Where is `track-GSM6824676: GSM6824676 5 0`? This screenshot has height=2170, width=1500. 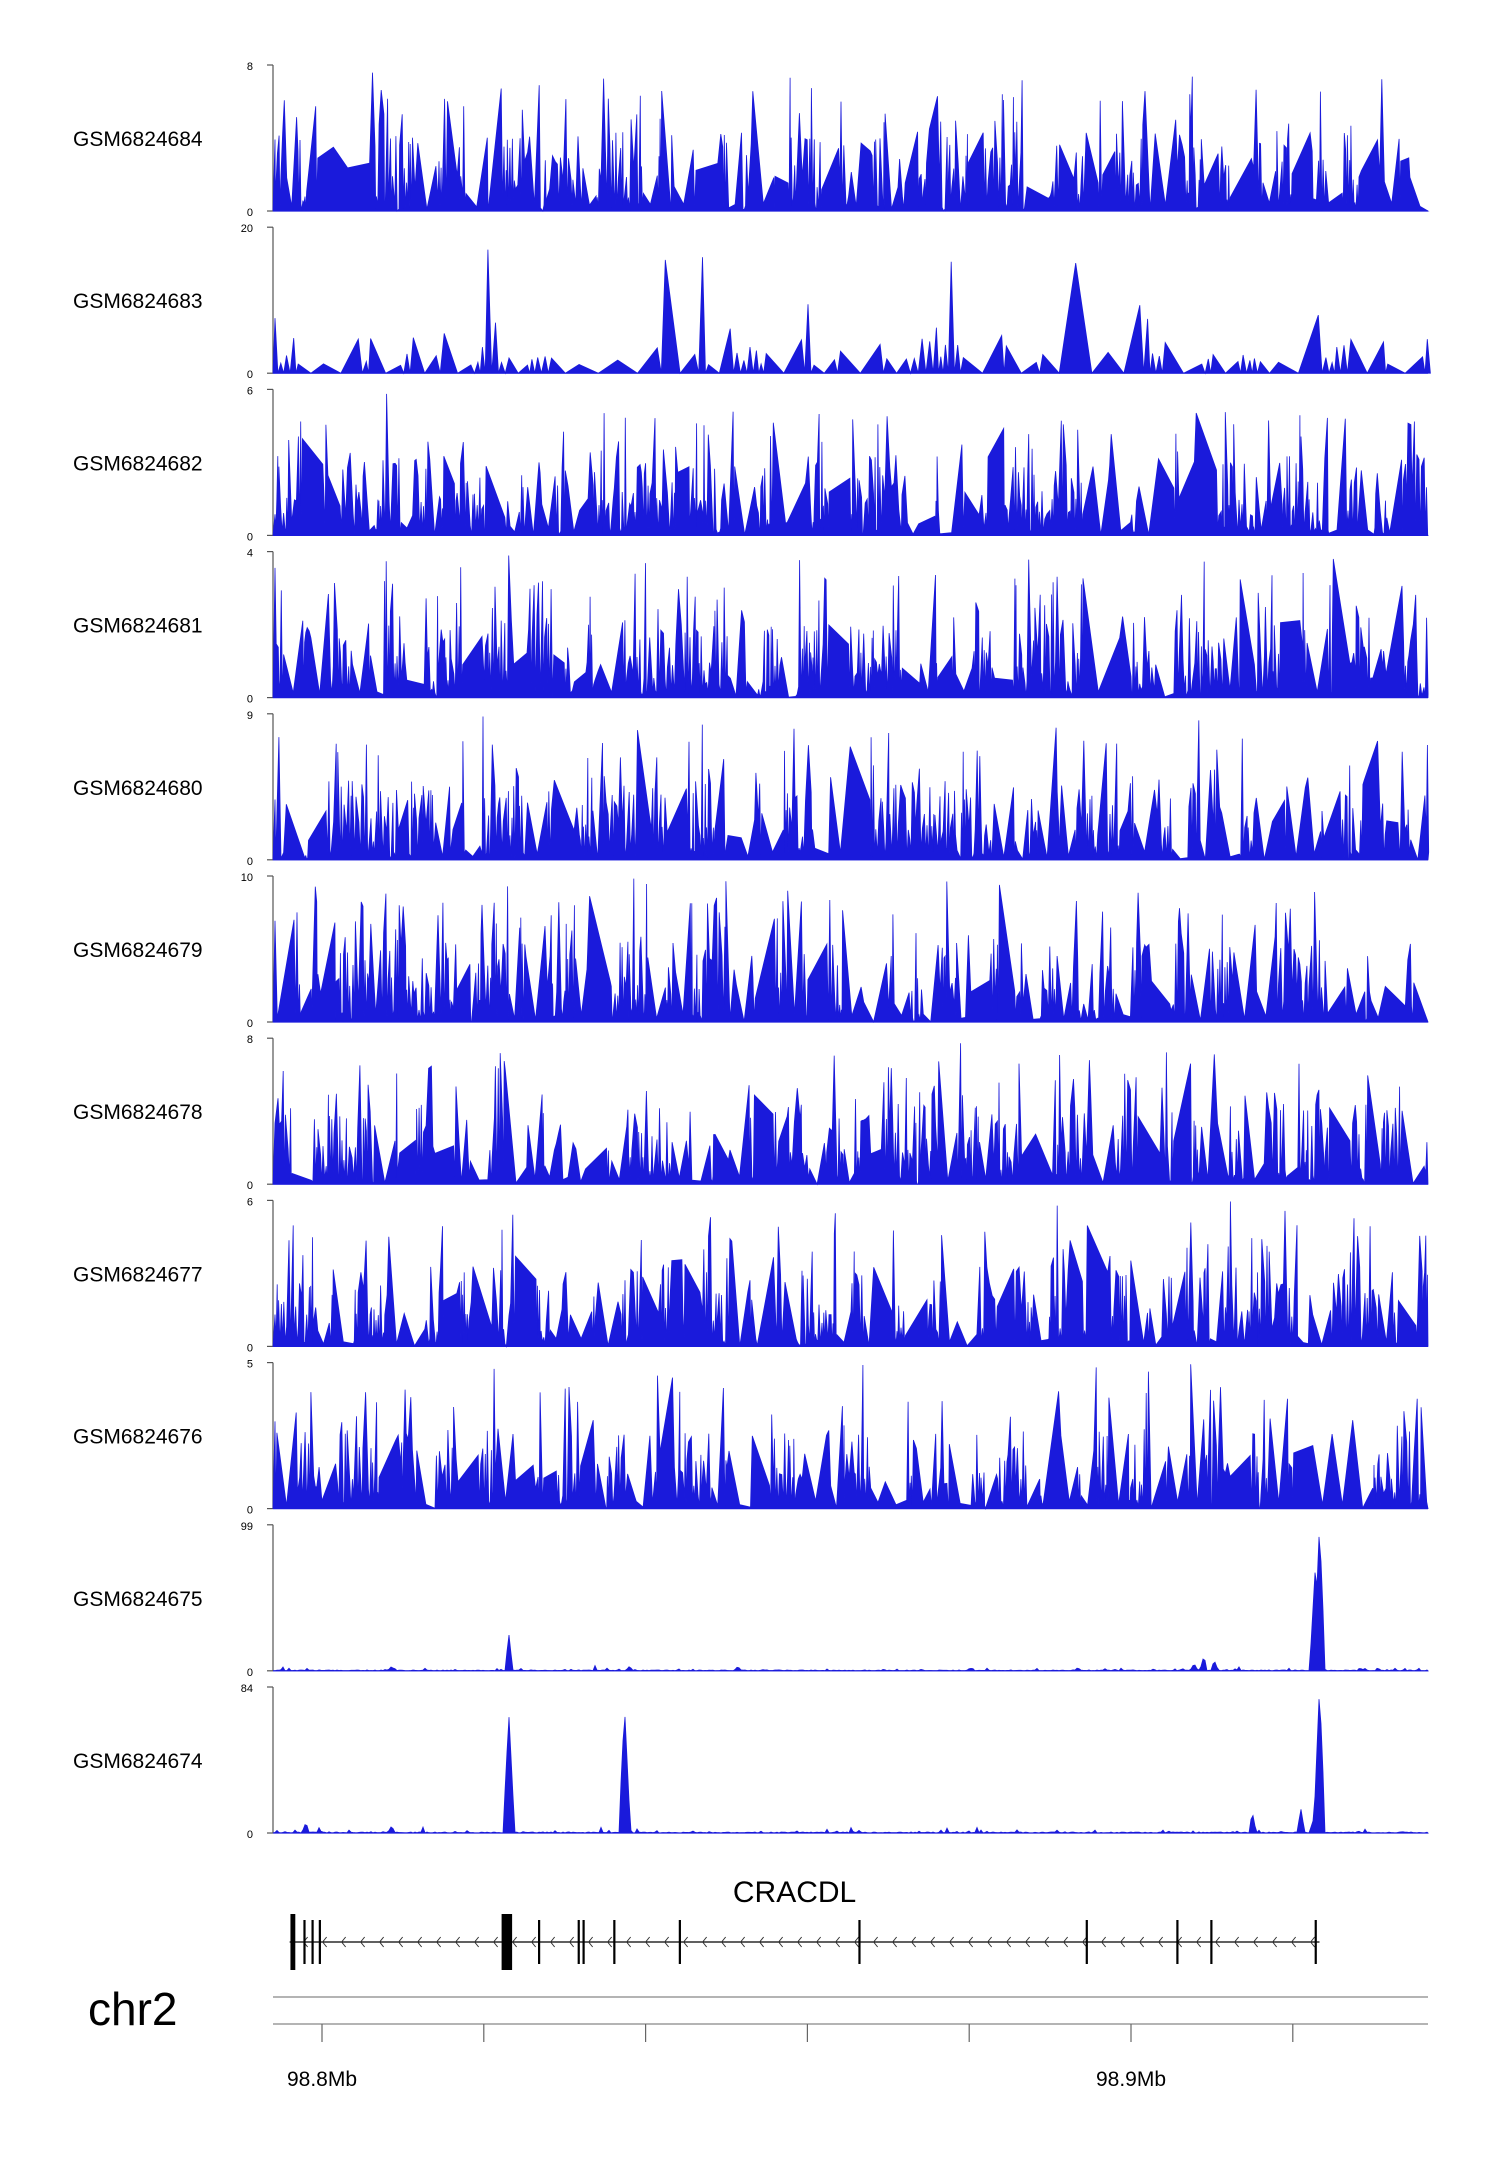
track-GSM6824676: GSM6824676 5 0 is located at coordinates (751, 1438).